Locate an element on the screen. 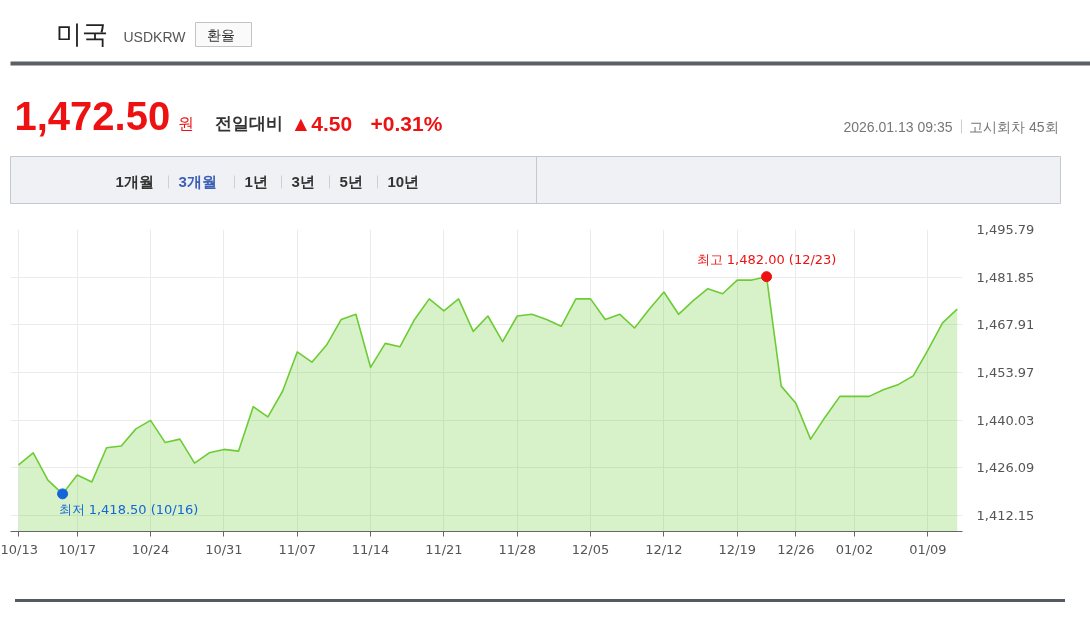 The width and height of the screenshot is (1090, 628). text: 환율 is located at coordinates (220, 34).